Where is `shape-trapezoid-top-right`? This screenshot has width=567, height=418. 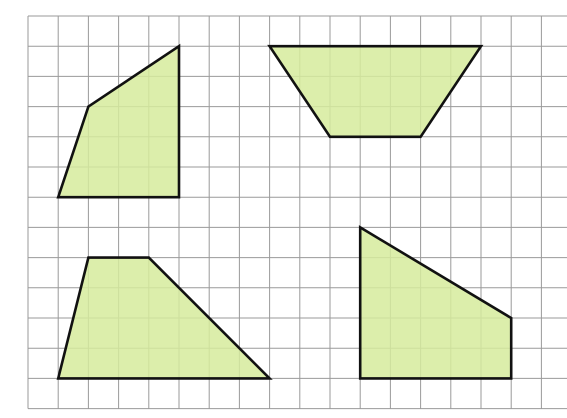
shape-trapezoid-top-right is located at coordinates (375, 91).